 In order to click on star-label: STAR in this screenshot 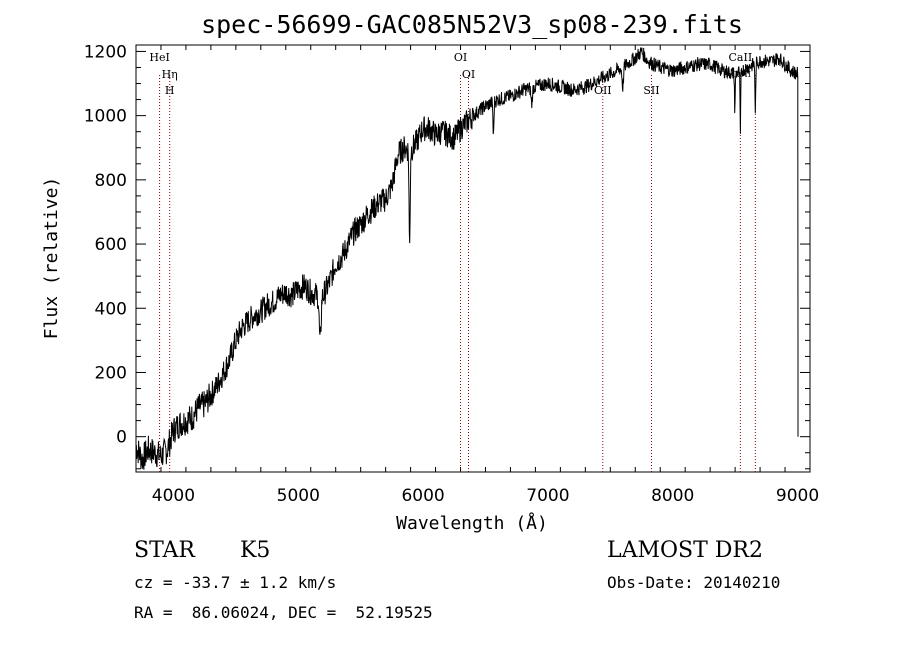, I will do `click(164, 550)`.